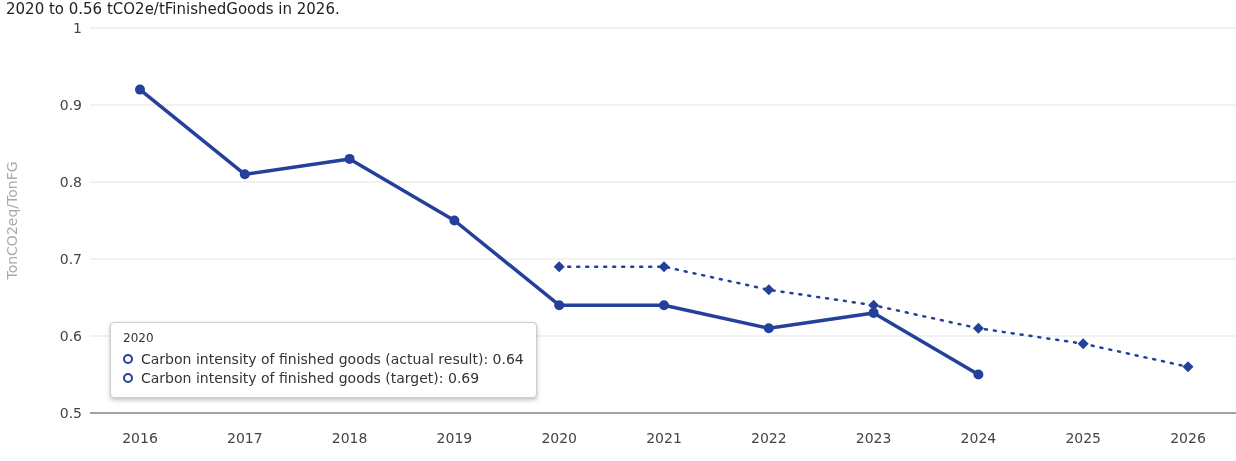  I want to click on chart-subtitle: 2020 to 0.56 tCO2e/tFinishedGoods in 2026., so click(173, 9).